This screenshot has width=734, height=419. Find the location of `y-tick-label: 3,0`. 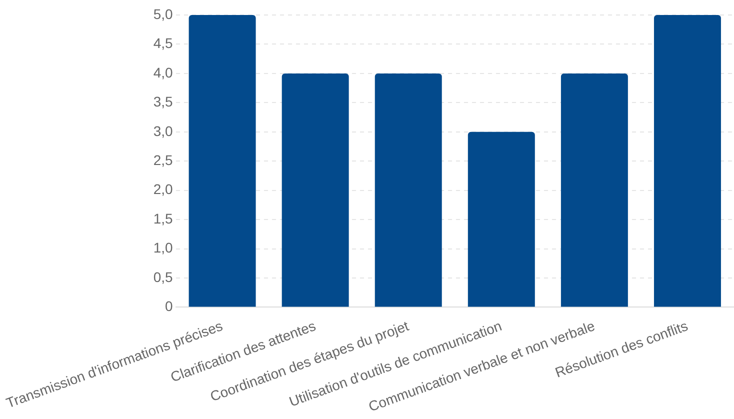

y-tick-label: 3,0 is located at coordinates (163, 130).